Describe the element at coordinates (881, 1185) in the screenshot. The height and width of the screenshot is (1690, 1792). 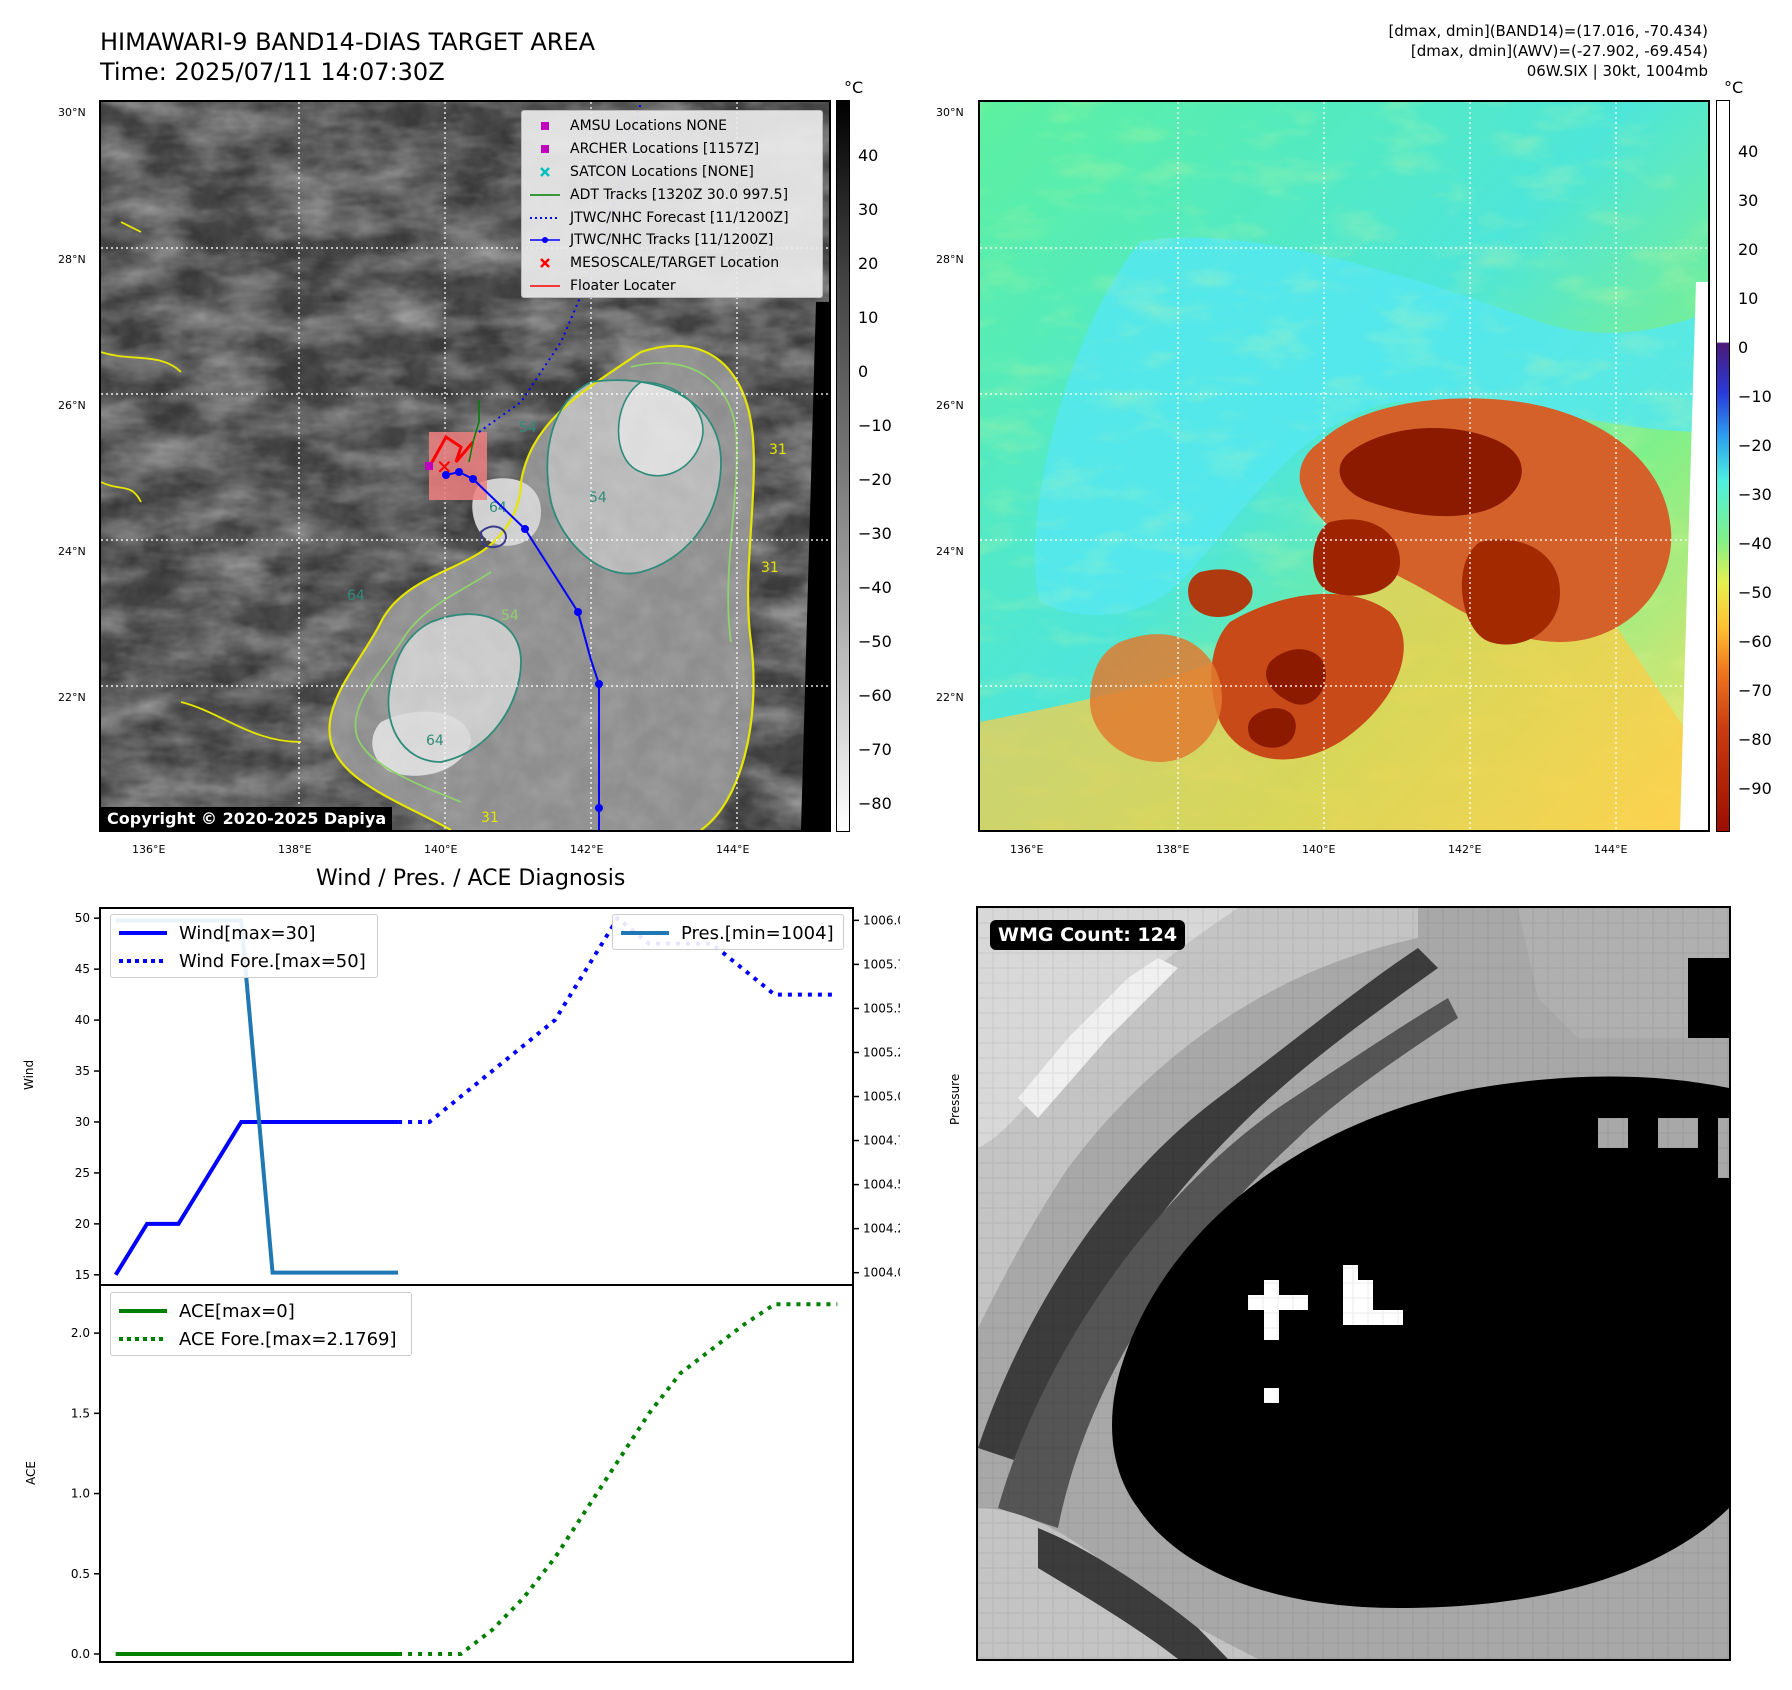
I see `pressure-tick: 1004.50` at that location.